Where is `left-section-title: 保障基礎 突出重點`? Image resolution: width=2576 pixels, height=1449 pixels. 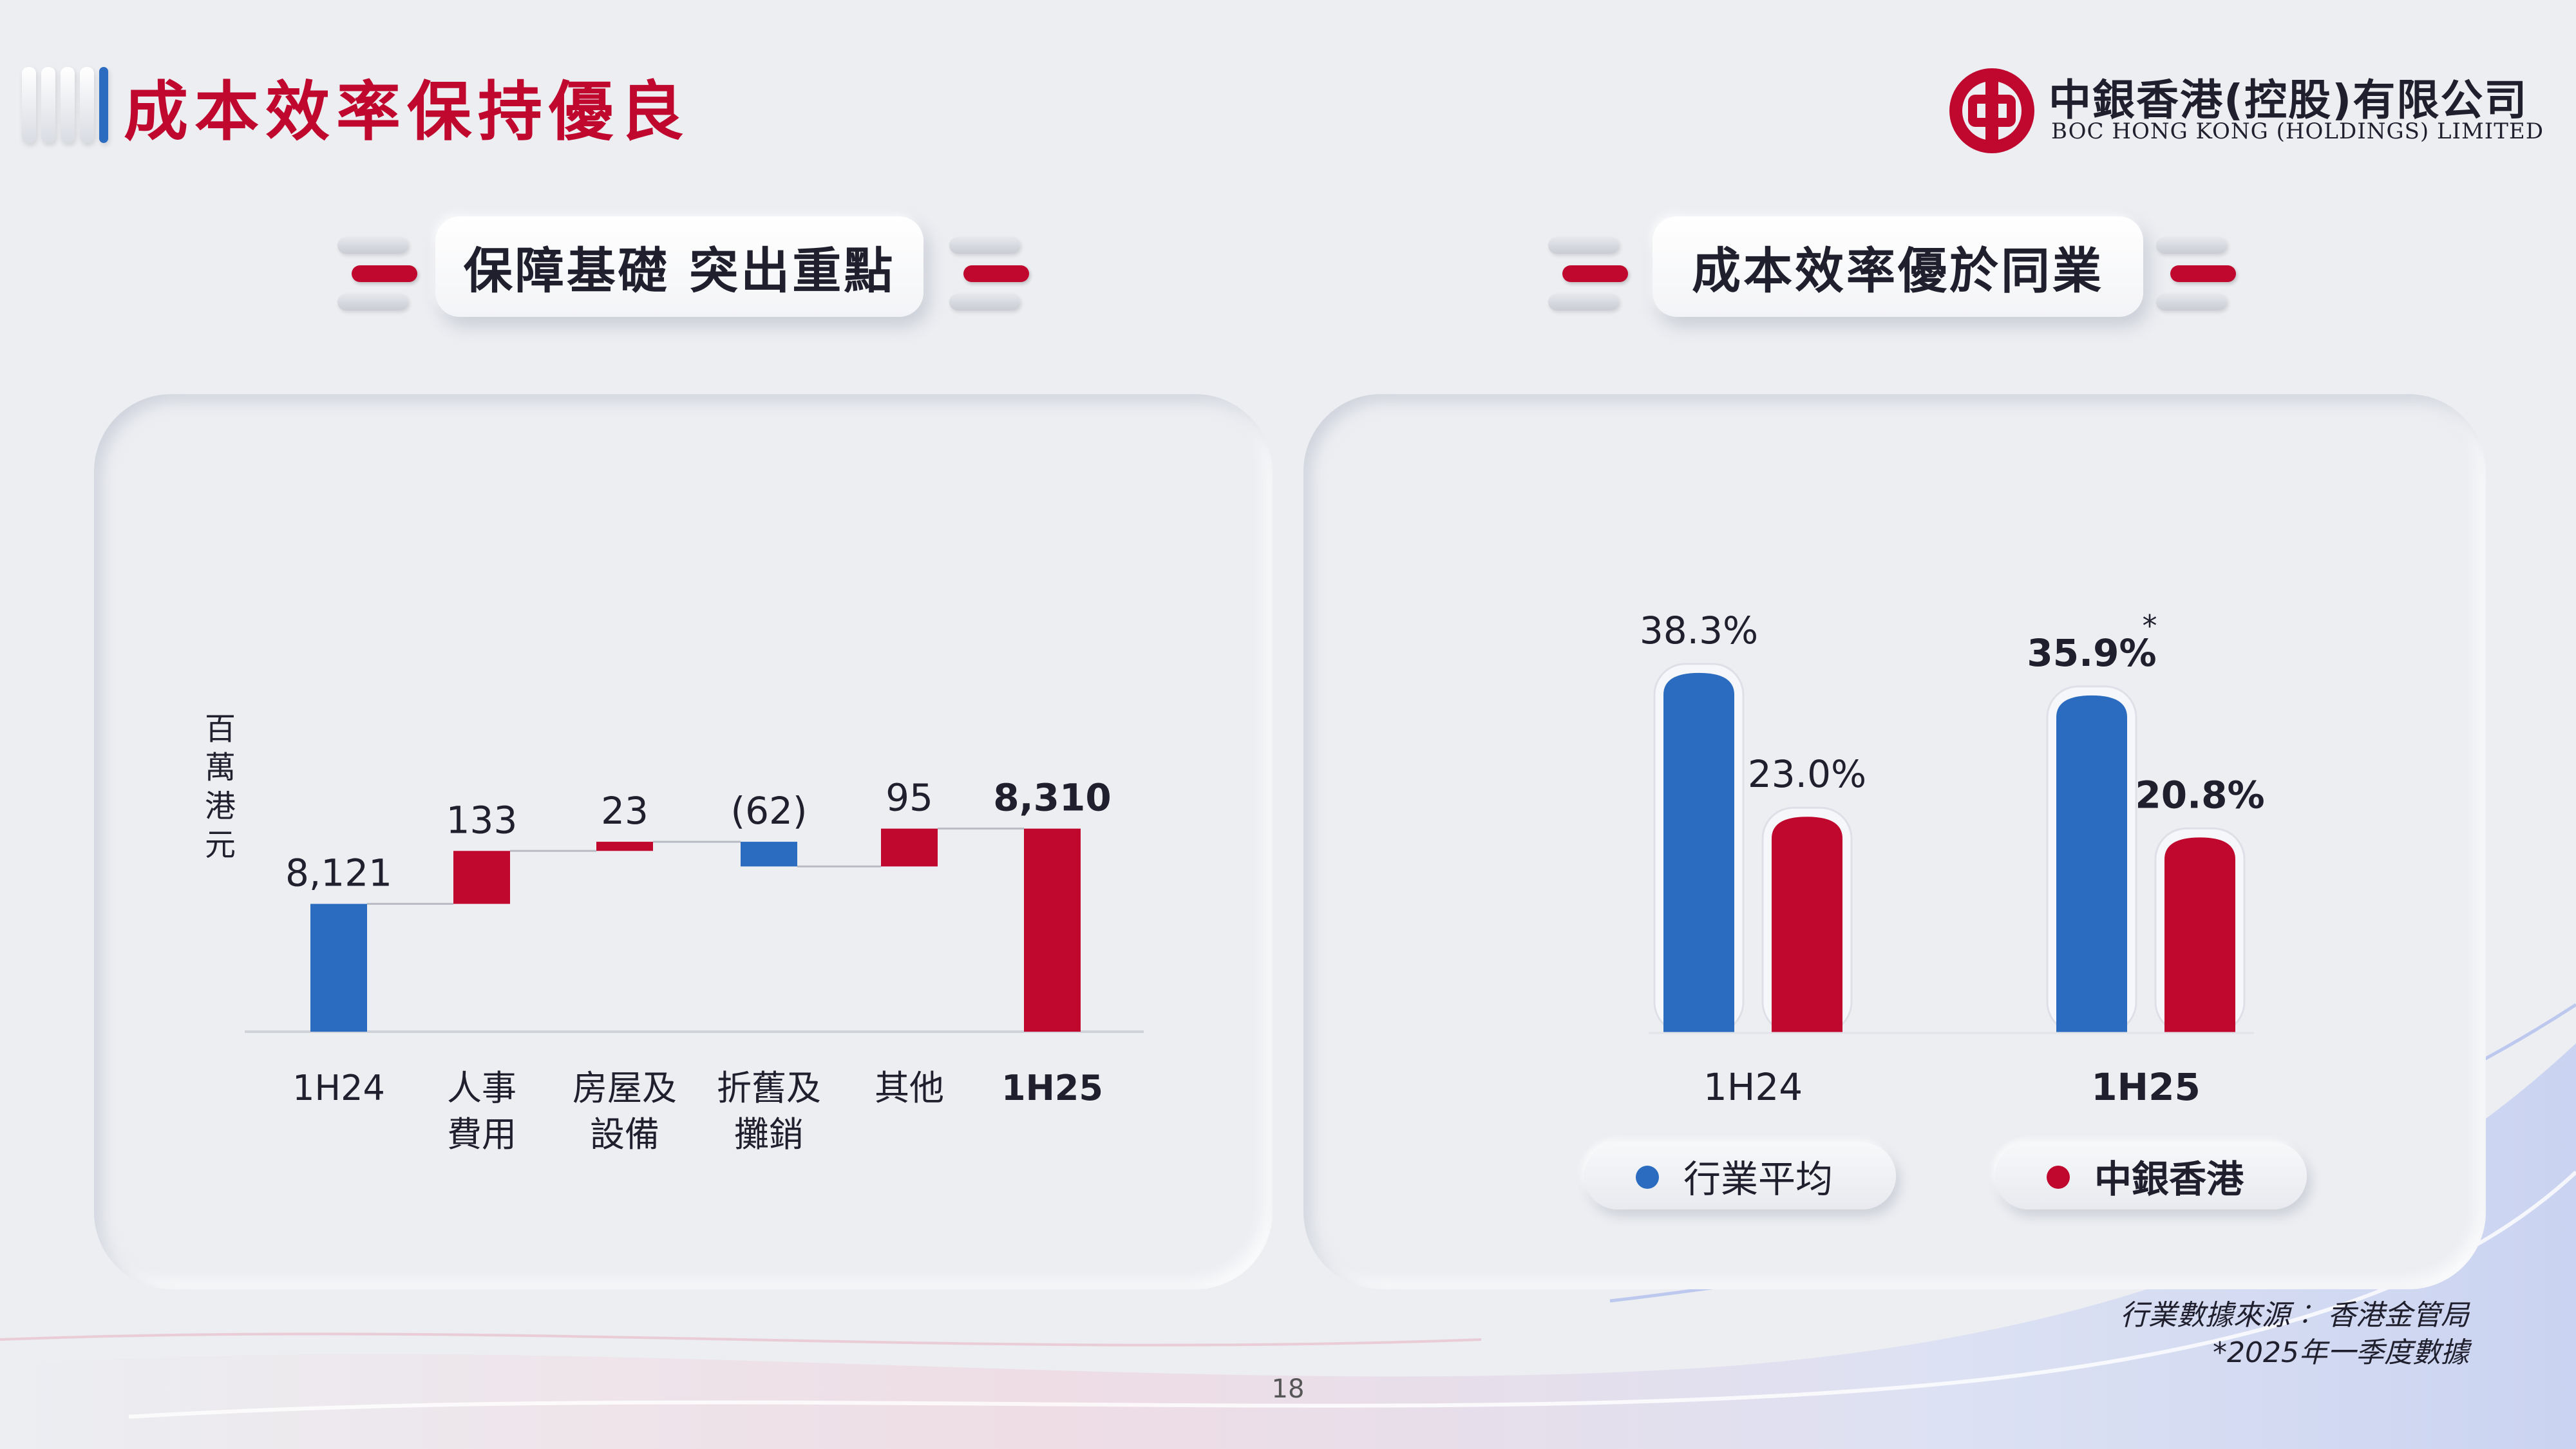 left-section-title: 保障基礎 突出重點 is located at coordinates (679, 266).